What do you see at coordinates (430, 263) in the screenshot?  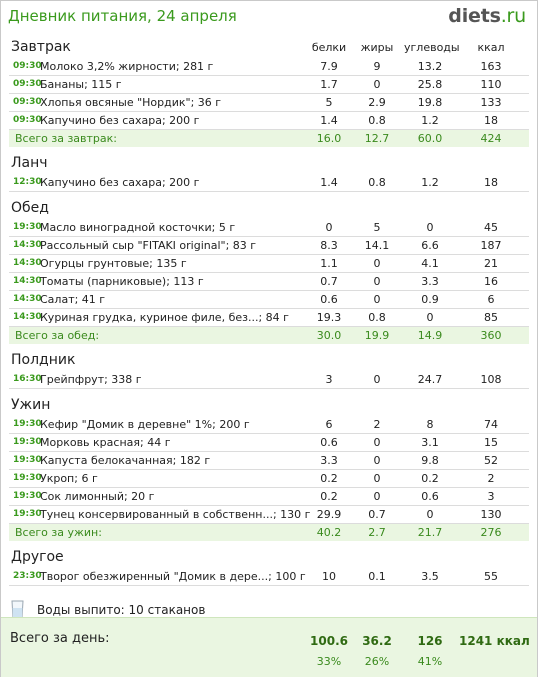 I see `food-carbs: 4.1` at bounding box center [430, 263].